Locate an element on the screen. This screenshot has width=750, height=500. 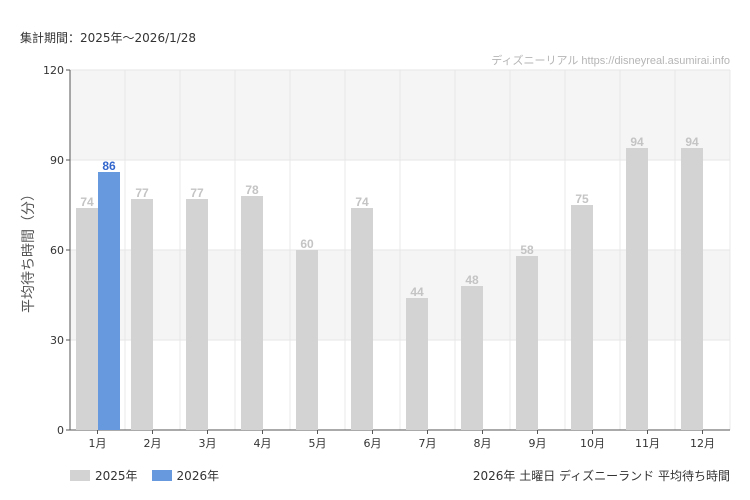
data-label-2025: 44 is located at coordinates (417, 292).